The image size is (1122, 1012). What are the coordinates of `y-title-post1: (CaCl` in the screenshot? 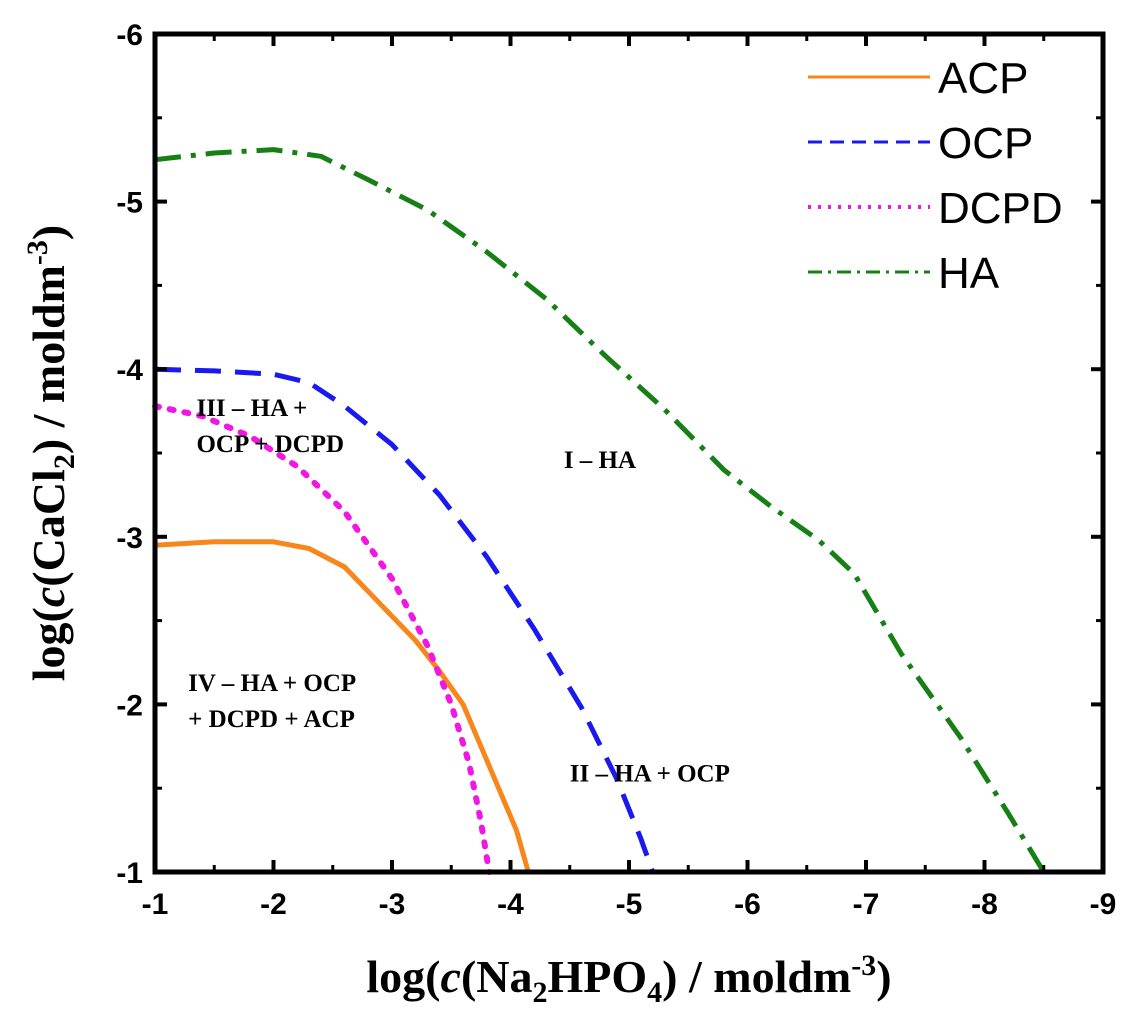 It's located at (48, 528).